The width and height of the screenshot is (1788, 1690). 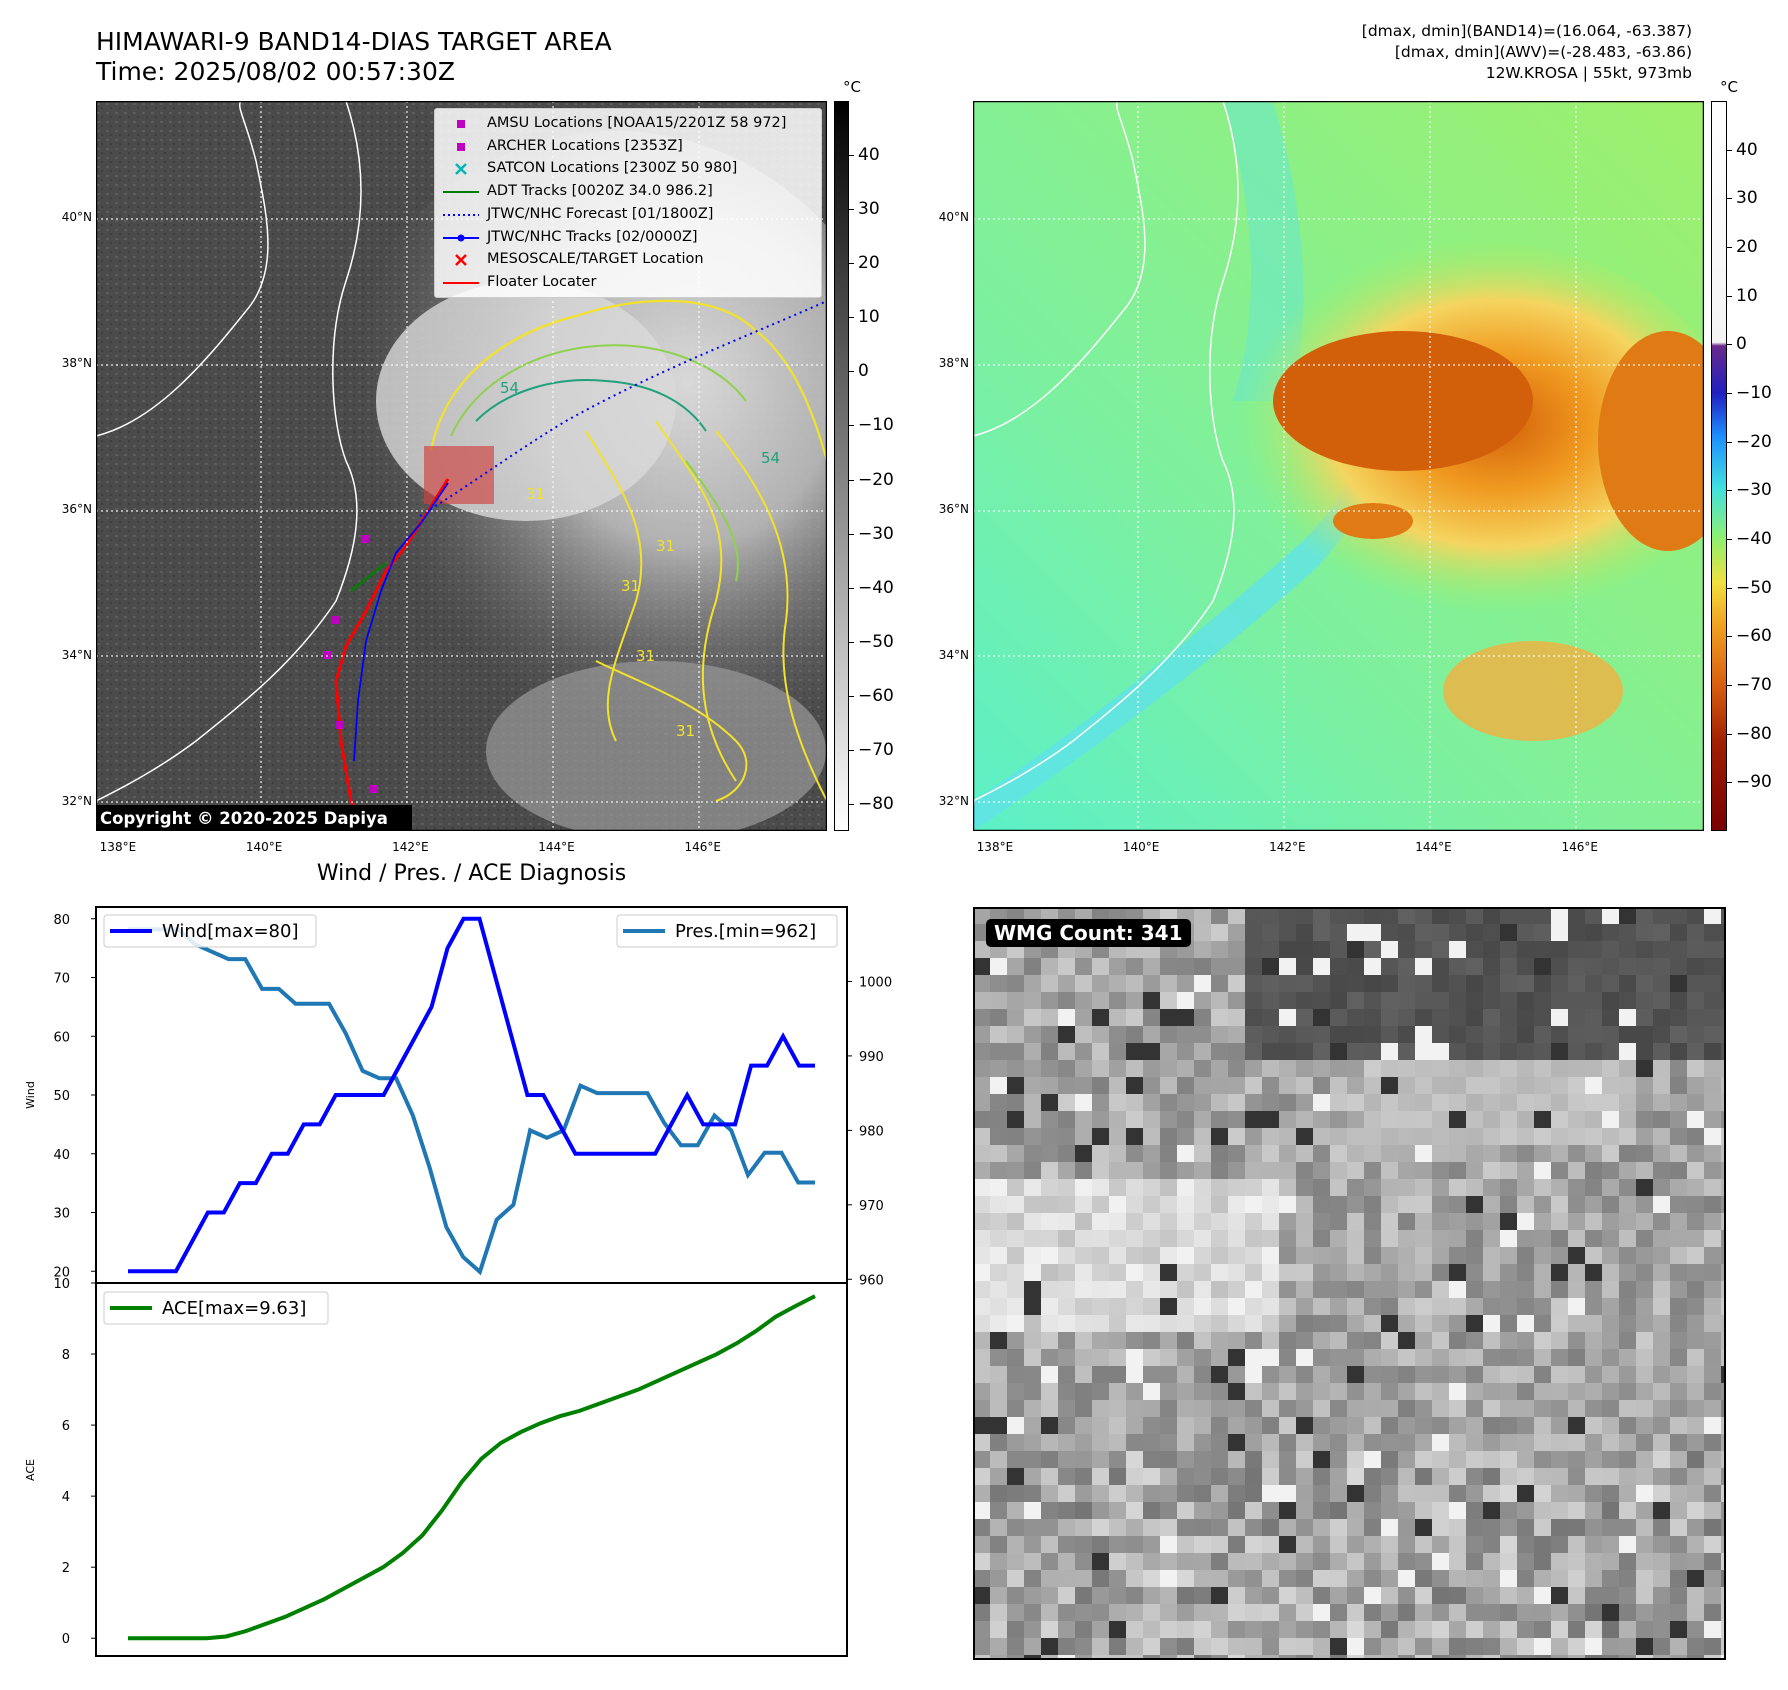 I want to click on ace-series-line, so click(x=472, y=1467).